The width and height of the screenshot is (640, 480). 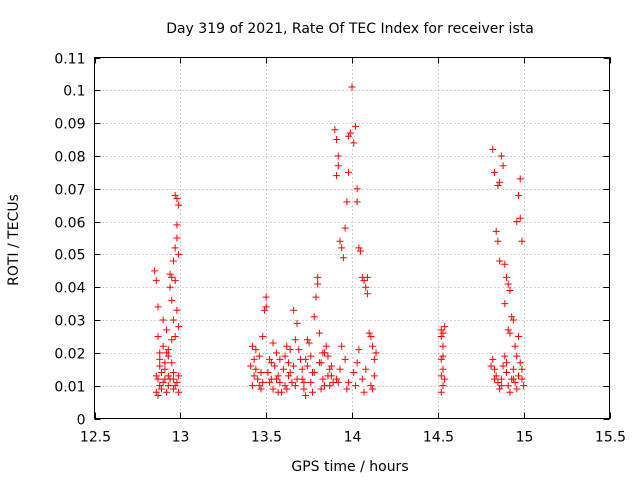 What do you see at coordinates (69, 355) in the screenshot?
I see `y-tick-label: 0.02` at bounding box center [69, 355].